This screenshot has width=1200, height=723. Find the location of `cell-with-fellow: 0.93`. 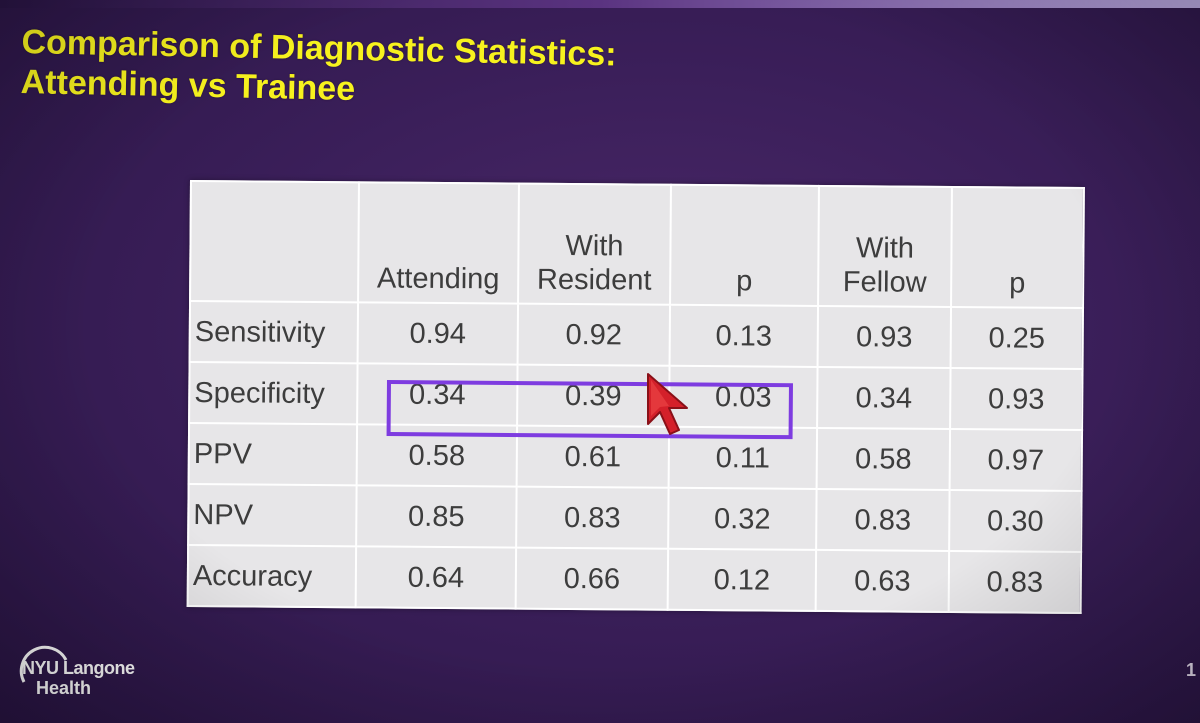

cell-with-fellow: 0.93 is located at coordinates (884, 336).